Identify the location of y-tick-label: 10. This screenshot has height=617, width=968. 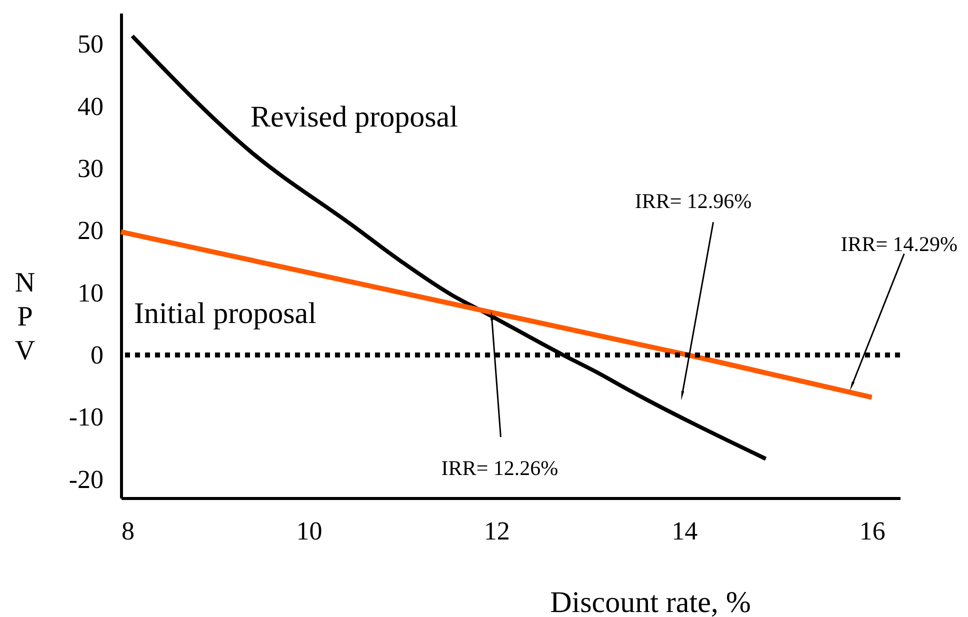
(91, 293).